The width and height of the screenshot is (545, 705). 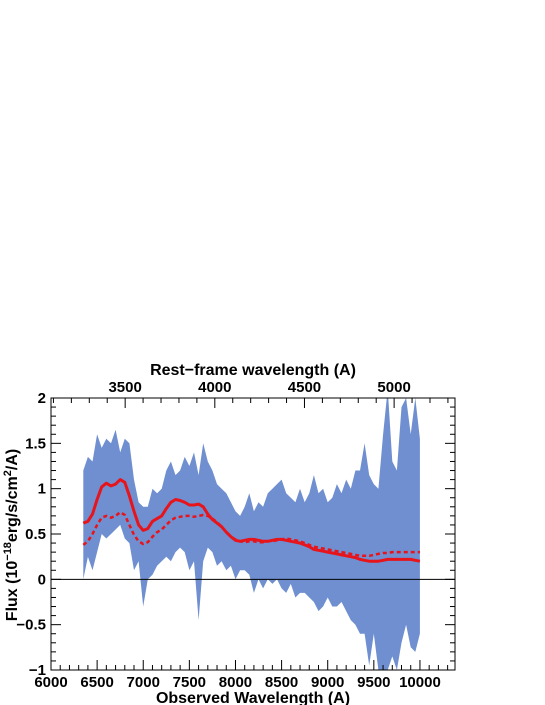 I want to click on x-tick-label: 9500, so click(x=373, y=682).